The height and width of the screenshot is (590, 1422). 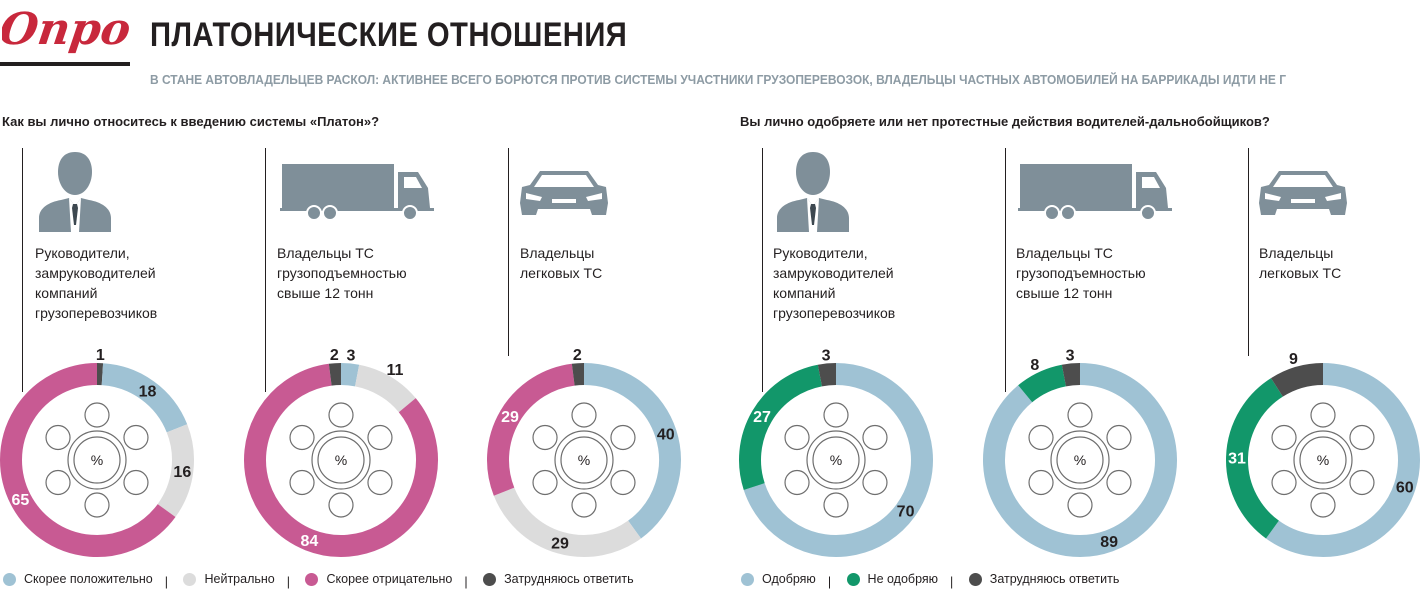 I want to click on slice-value-label: 8, so click(x=1034, y=365).